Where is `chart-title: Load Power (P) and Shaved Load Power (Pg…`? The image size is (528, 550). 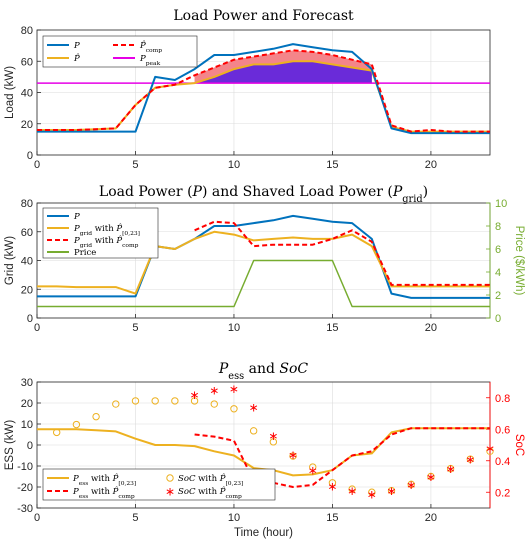 chart-title: Load Power (P) and Shaved Load Power (Pg… is located at coordinates (263, 194).